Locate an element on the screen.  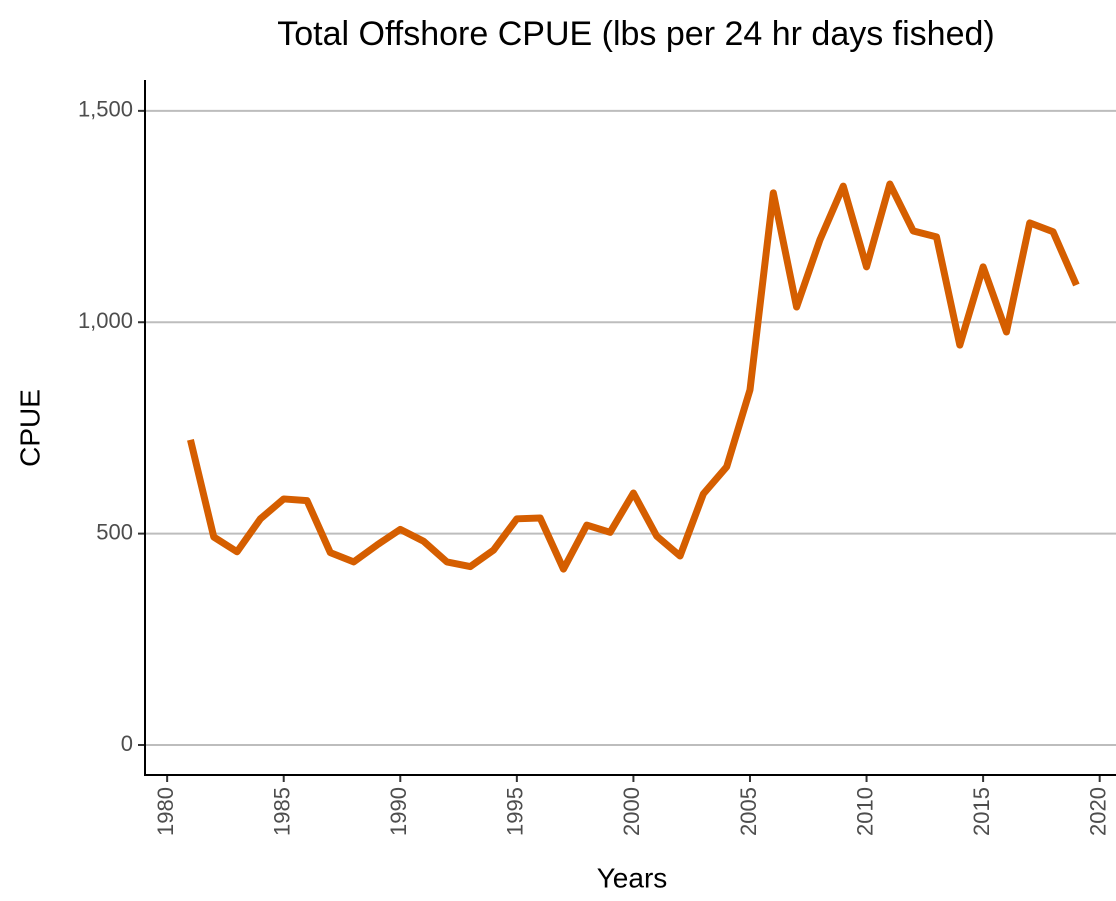
x-tick-label: 2000 is located at coordinates (631, 811).